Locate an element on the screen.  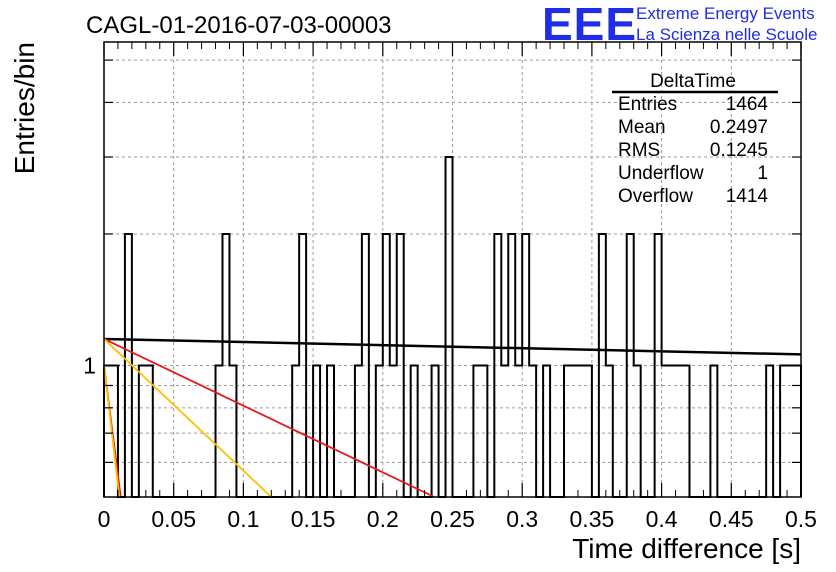
x-tick-label: 0.2 is located at coordinates (383, 519).